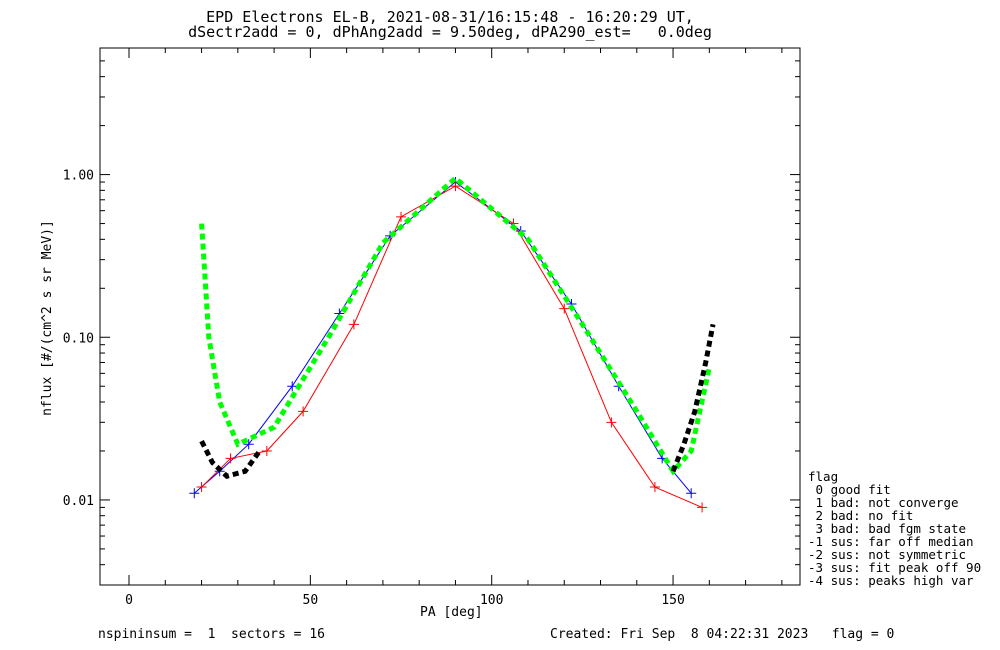 This screenshot has height=650, width=1000. I want to click on footer-spin-info: nspininsum = 1 sectors = 16, so click(211, 634).